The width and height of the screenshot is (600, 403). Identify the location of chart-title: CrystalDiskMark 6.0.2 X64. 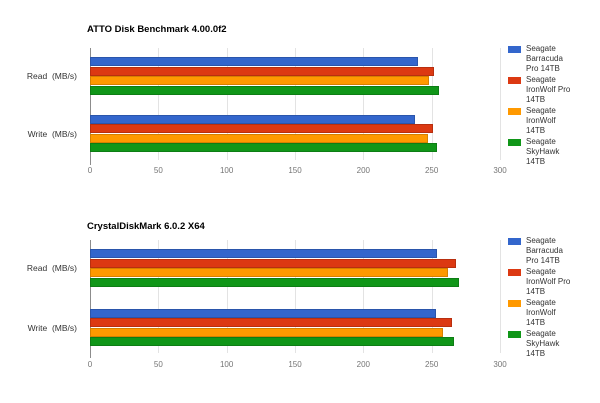
(146, 226).